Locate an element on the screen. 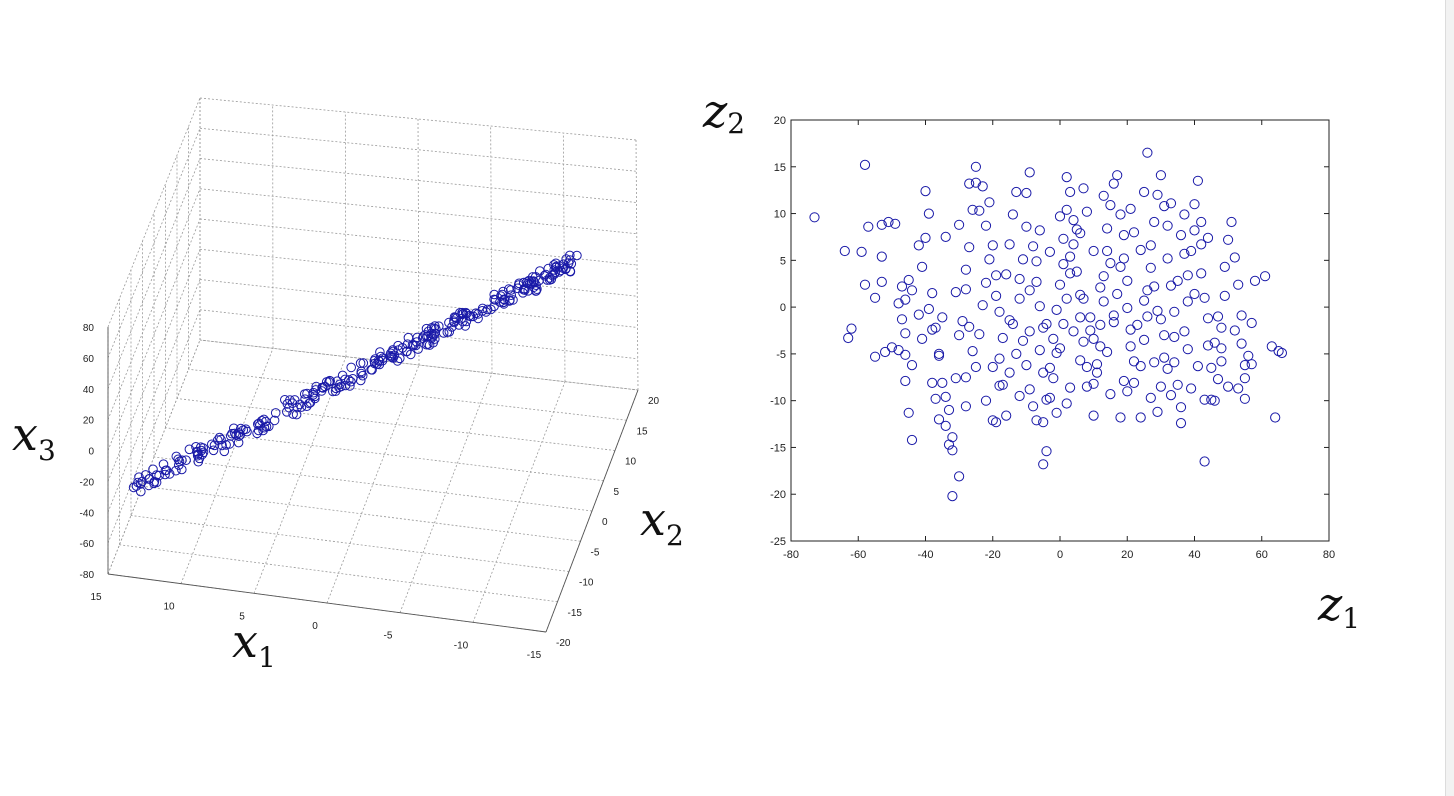 This screenshot has height=796, width=1454. x2-tick-label: 20 is located at coordinates (654, 401).